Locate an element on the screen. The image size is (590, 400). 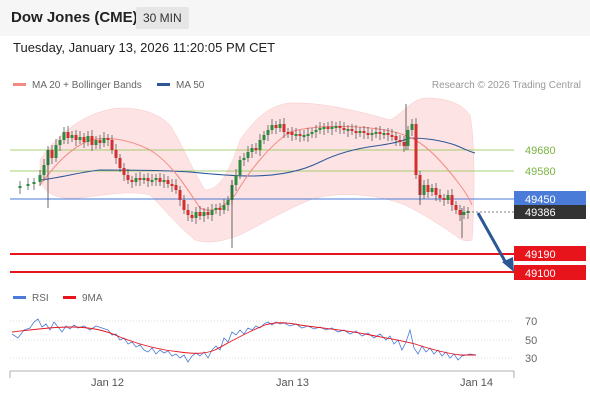
level-label-49386: 49386 is located at coordinates (540, 213).